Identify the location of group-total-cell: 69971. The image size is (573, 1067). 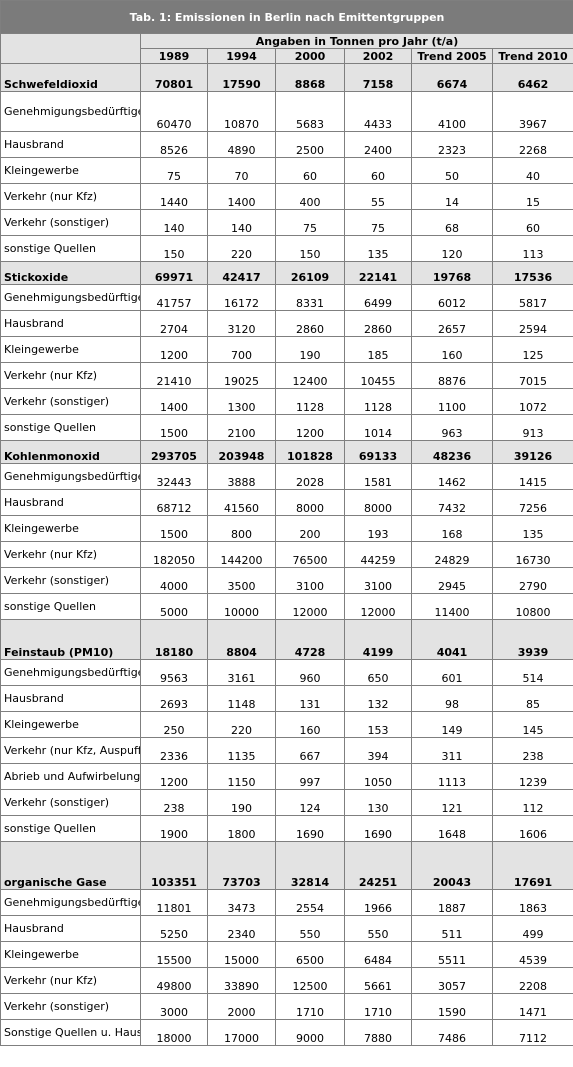
(174, 273).